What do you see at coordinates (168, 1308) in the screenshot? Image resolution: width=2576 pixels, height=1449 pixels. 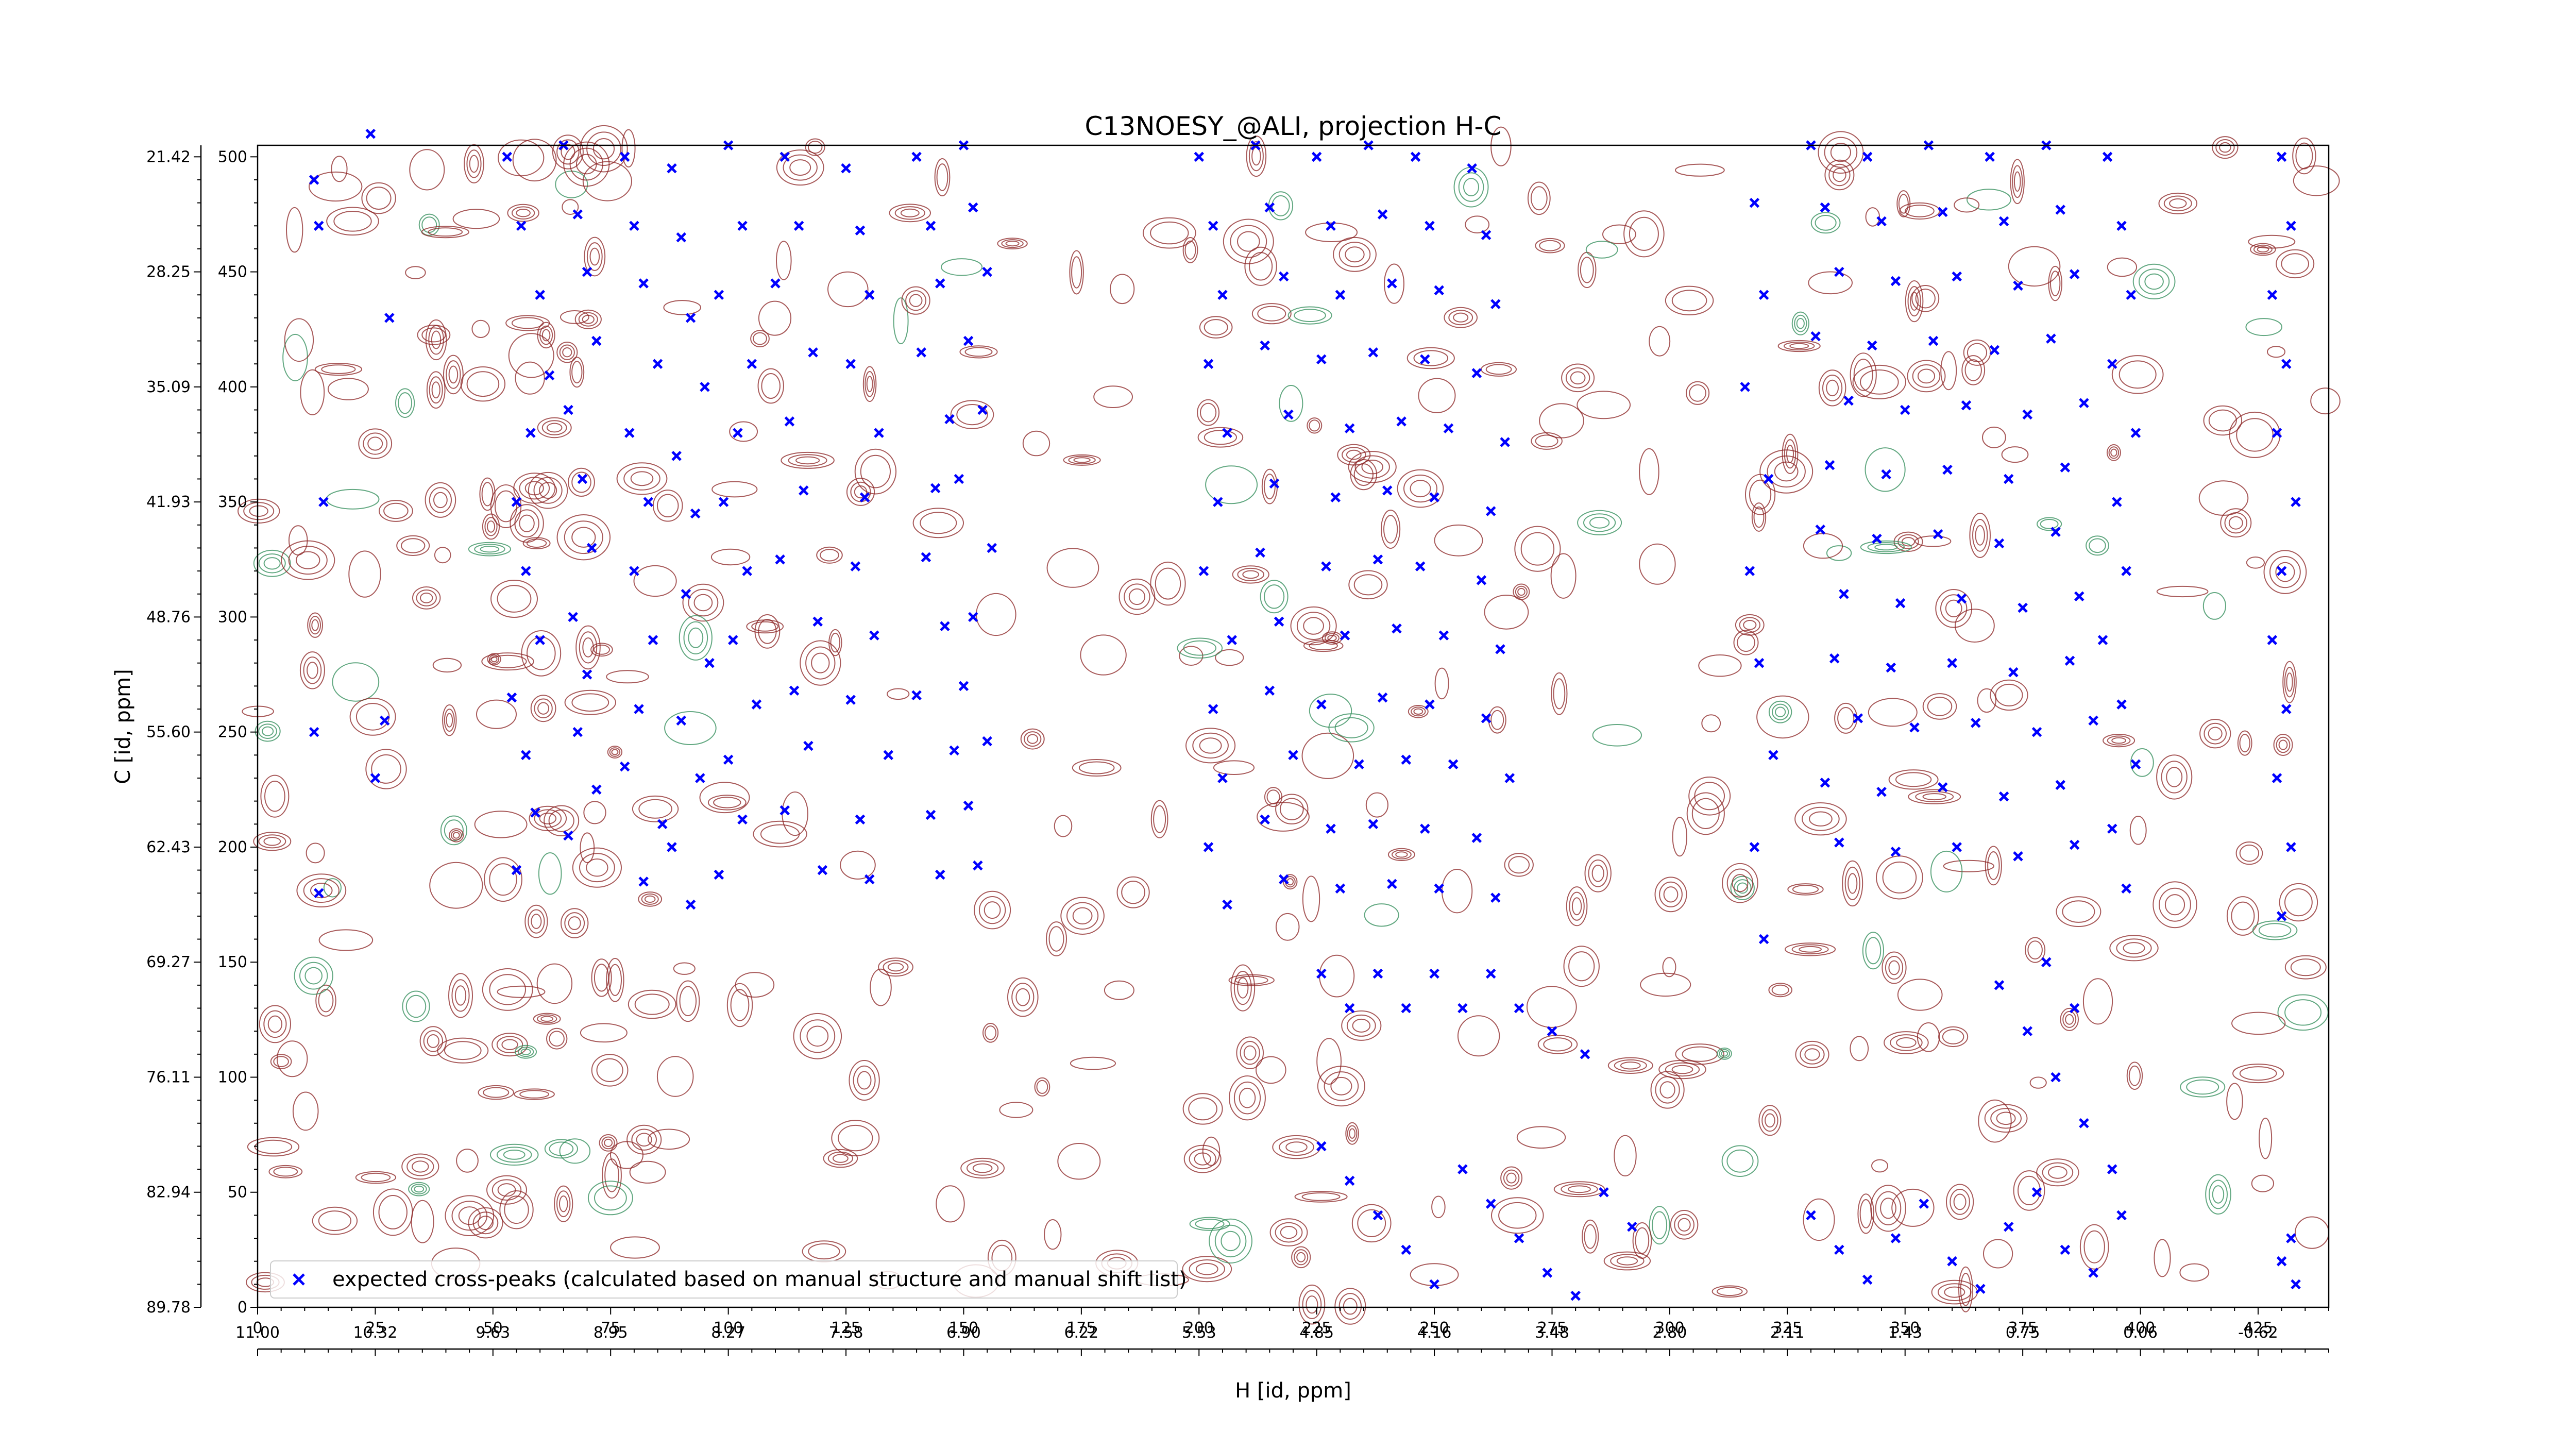 I see `y2-tick-label: 89.78` at bounding box center [168, 1308].